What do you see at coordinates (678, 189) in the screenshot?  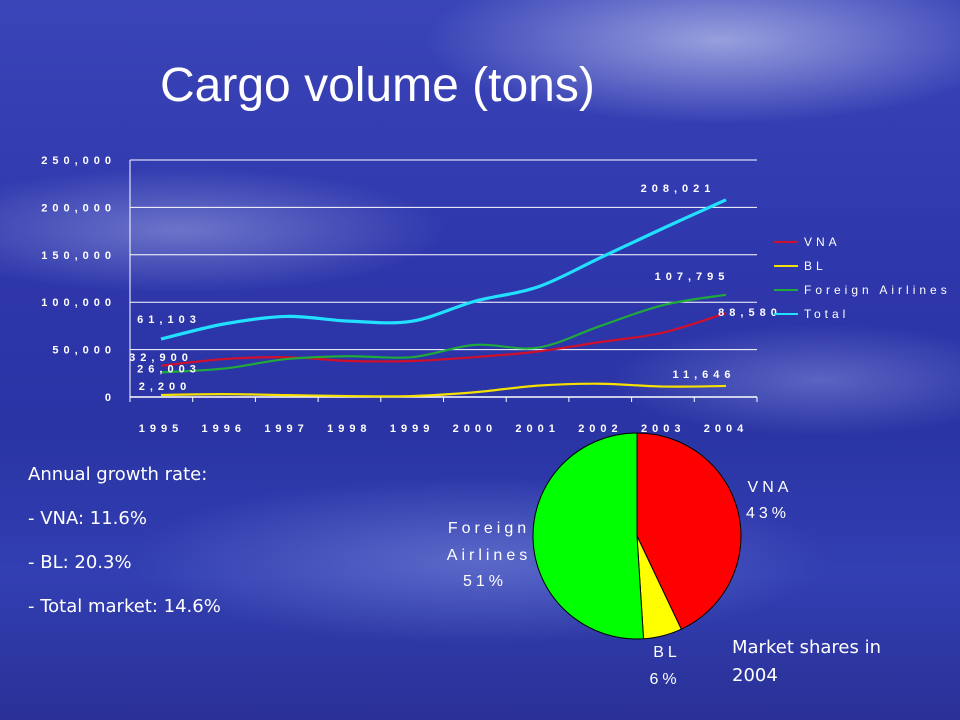 I see `data-label-total-2004: 208,021` at bounding box center [678, 189].